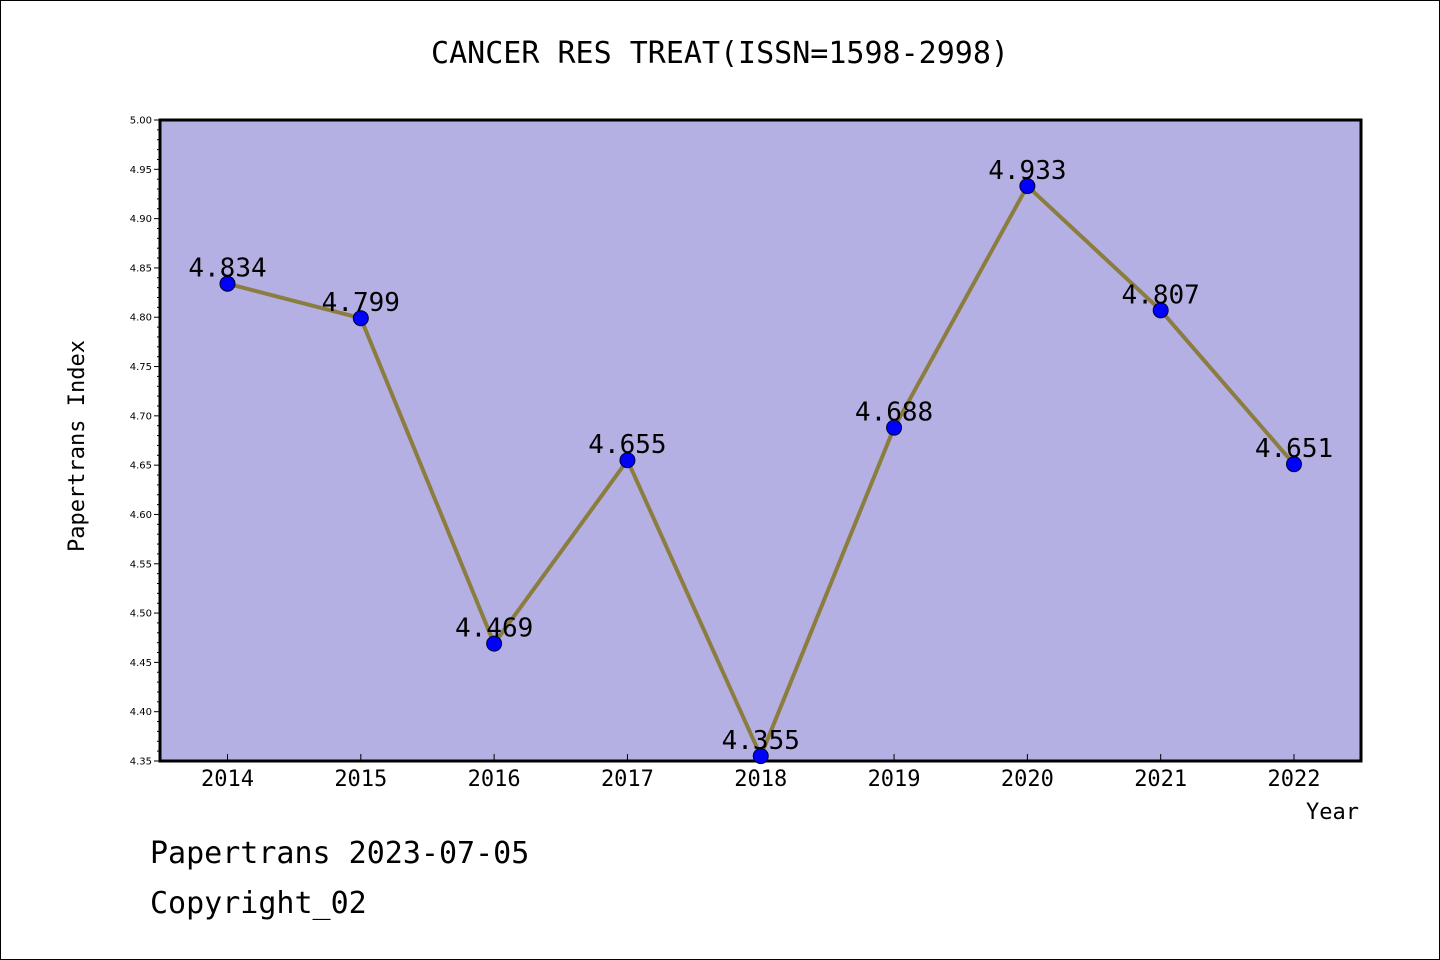  Describe the element at coordinates (760, 779) in the screenshot. I see `x-tick-label: 2018` at that location.